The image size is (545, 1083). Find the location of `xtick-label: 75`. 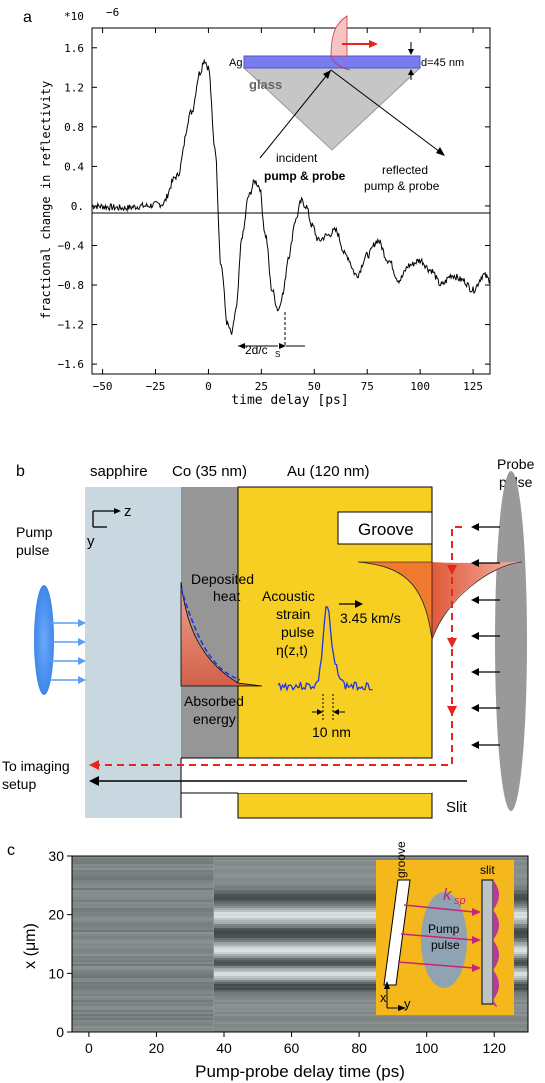

xtick-label: 75 is located at coordinates (367, 386).